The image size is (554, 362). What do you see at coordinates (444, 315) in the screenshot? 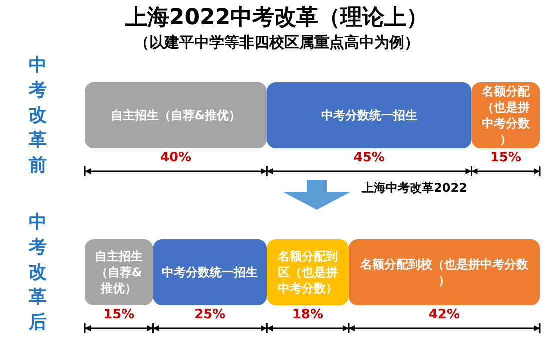
I see `data-label: 42%` at bounding box center [444, 315].